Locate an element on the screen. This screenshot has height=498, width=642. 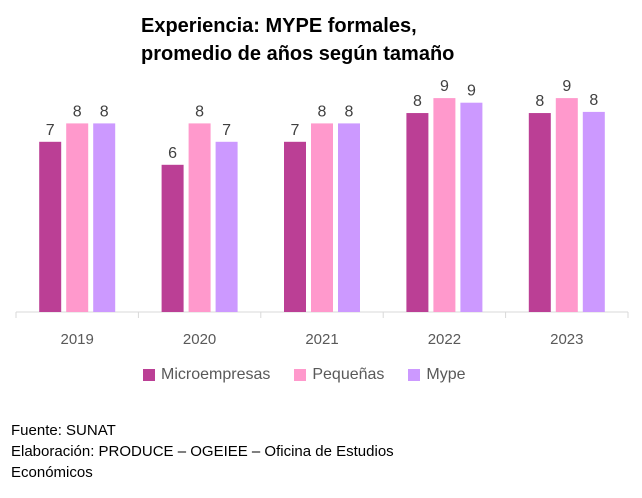
elaboration-line-2: Económicos is located at coordinates (52, 472).